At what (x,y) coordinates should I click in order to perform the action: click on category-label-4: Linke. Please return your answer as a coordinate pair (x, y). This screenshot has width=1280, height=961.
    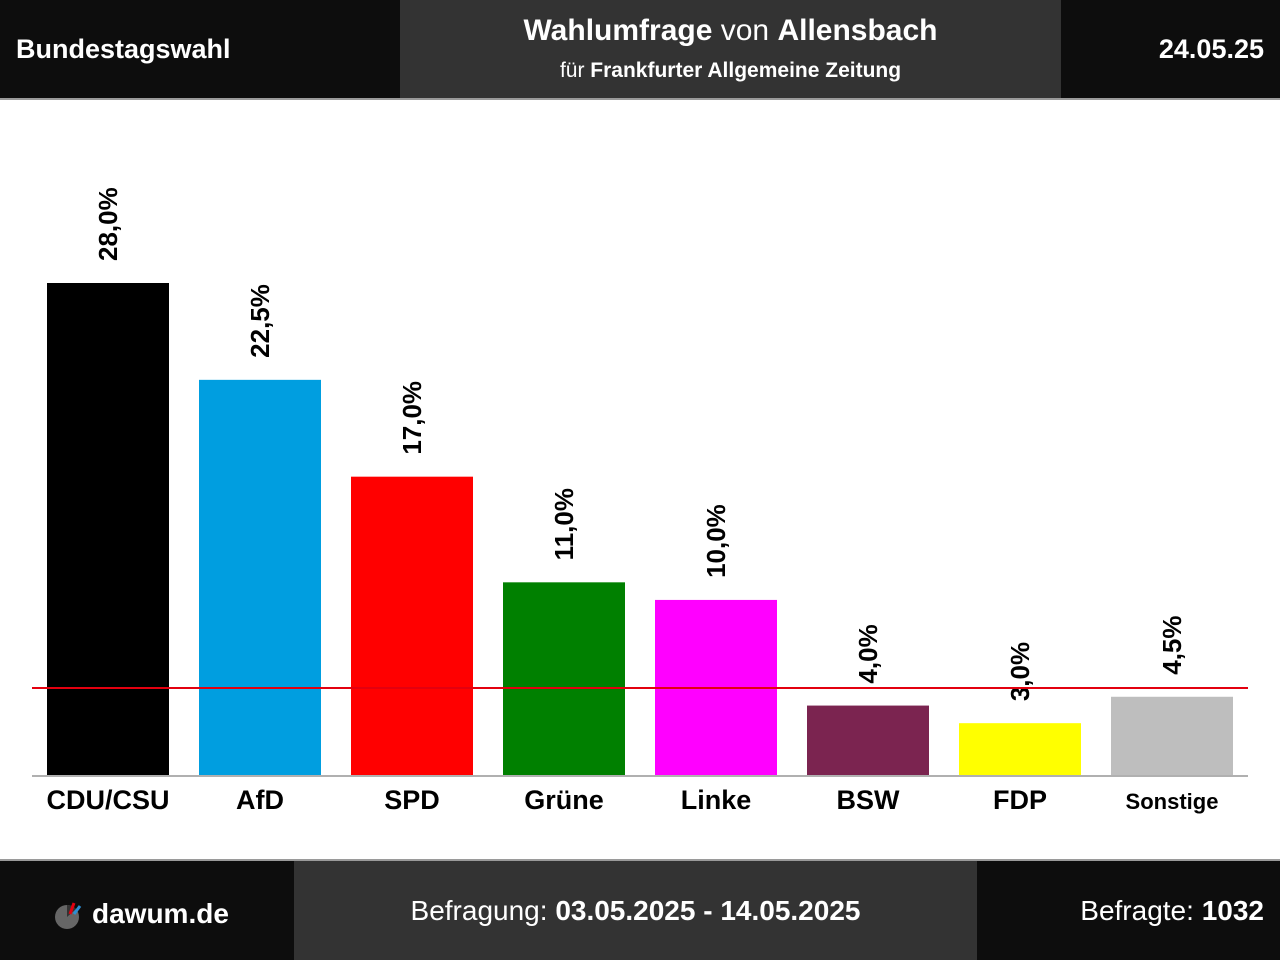
    Looking at the image, I should click on (716, 800).